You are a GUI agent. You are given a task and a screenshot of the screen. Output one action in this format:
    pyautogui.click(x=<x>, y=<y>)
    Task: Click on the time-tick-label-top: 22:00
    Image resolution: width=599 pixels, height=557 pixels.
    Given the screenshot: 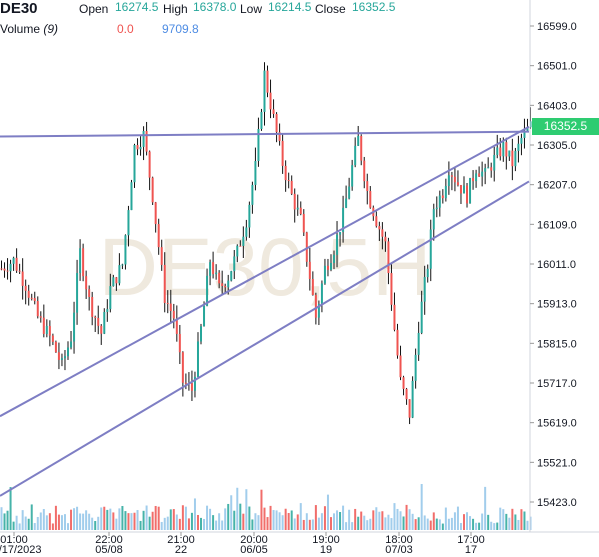 What is the action you would take?
    pyautogui.click(x=109, y=540)
    